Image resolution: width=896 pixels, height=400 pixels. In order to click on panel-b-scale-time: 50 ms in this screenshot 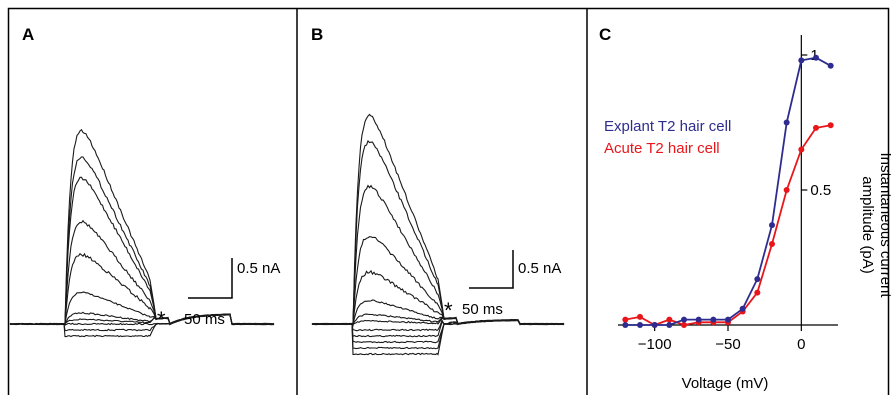, I will do `click(482, 309)`.